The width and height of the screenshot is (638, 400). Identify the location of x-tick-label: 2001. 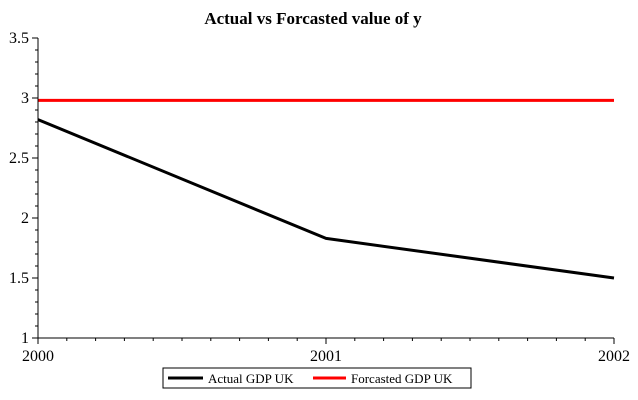
(326, 356).